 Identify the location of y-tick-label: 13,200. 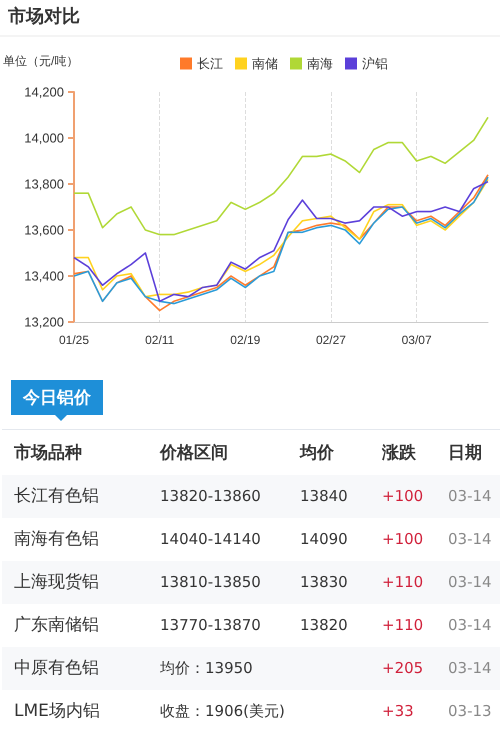
(44, 322).